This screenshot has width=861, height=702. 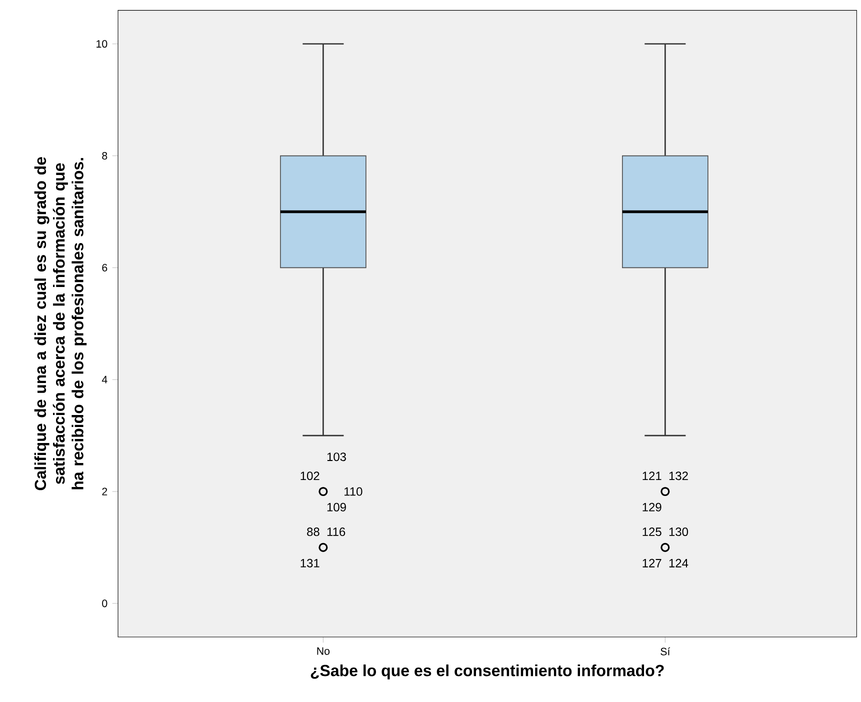 I want to click on y-tick-label: 0, so click(x=105, y=604).